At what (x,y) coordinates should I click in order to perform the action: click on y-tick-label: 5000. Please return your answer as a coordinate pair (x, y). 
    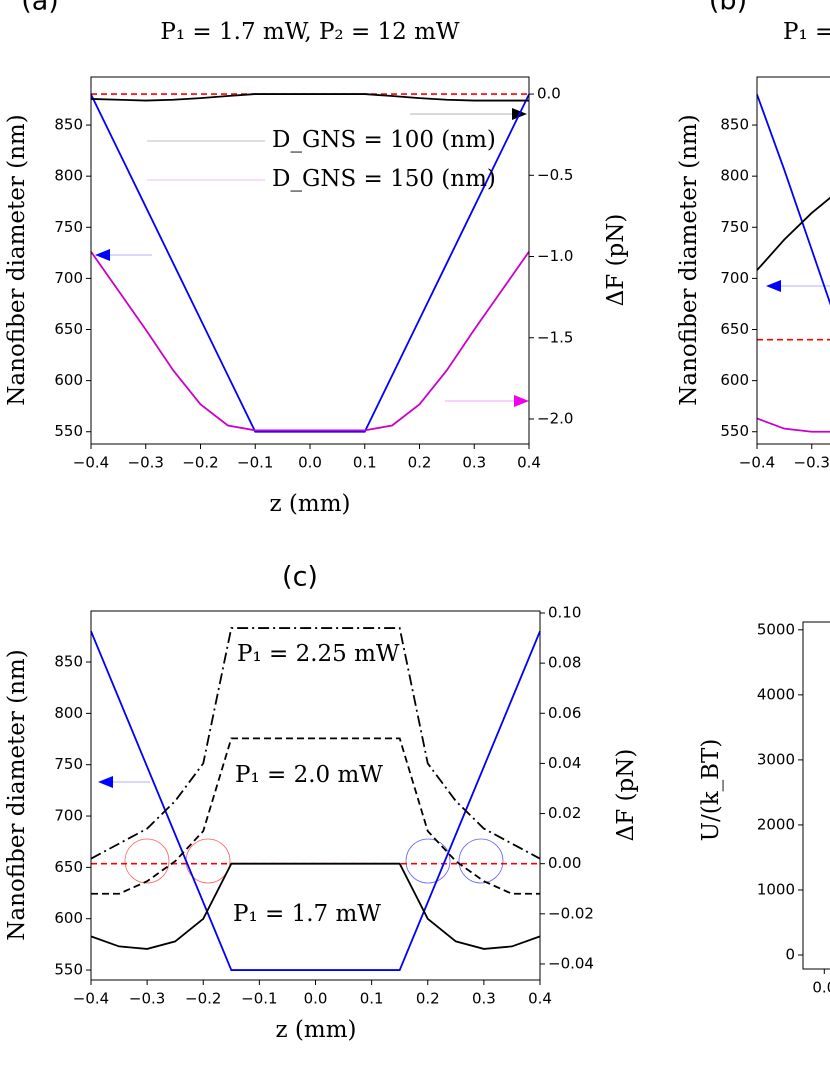
    Looking at the image, I should click on (776, 629).